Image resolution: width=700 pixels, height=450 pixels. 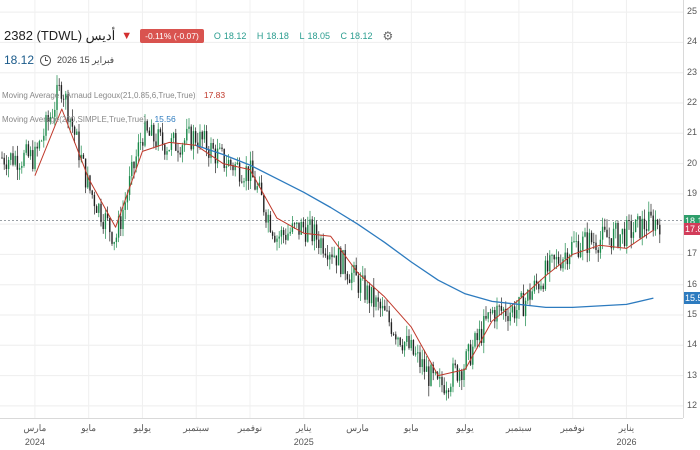 What do you see at coordinates (86, 59) in the screenshot?
I see `quote-date: فبراير 15 2026` at bounding box center [86, 59].